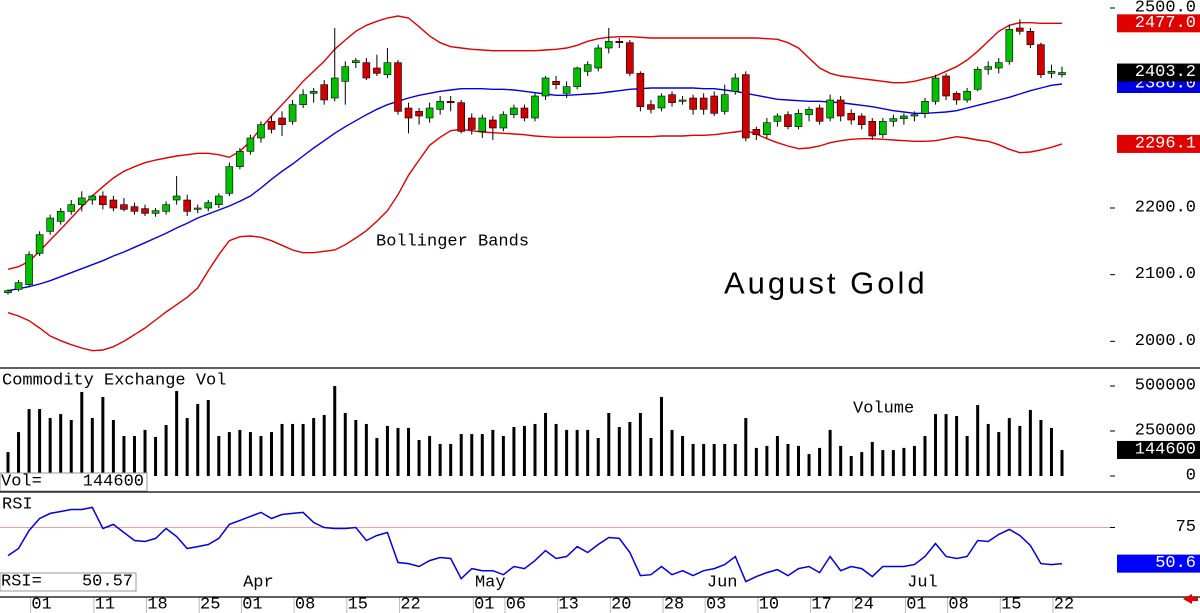  I want to click on x-tick-label: 18, so click(157, 604).